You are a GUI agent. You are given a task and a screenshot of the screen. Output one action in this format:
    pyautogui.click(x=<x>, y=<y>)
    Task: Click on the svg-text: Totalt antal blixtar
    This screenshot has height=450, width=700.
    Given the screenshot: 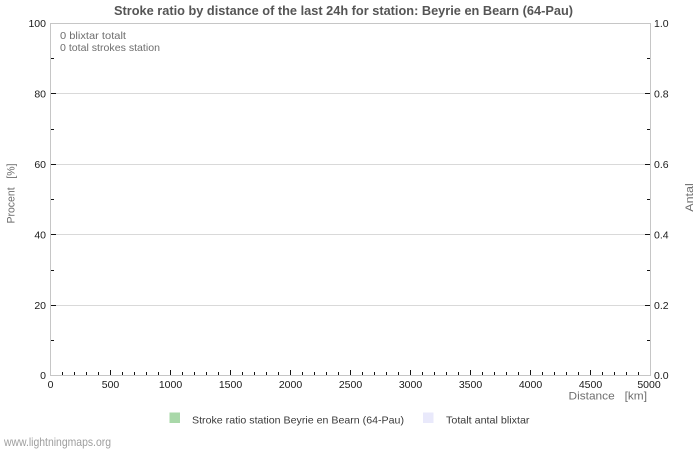 What is the action you would take?
    pyautogui.click(x=488, y=421)
    